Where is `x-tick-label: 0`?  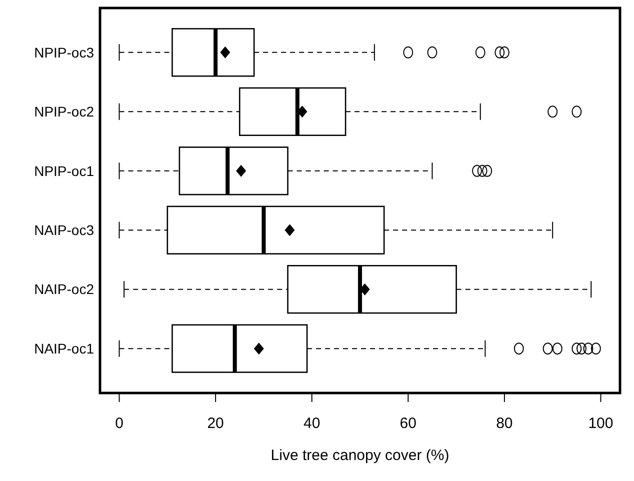
x-tick-label: 0 is located at coordinates (119, 423).